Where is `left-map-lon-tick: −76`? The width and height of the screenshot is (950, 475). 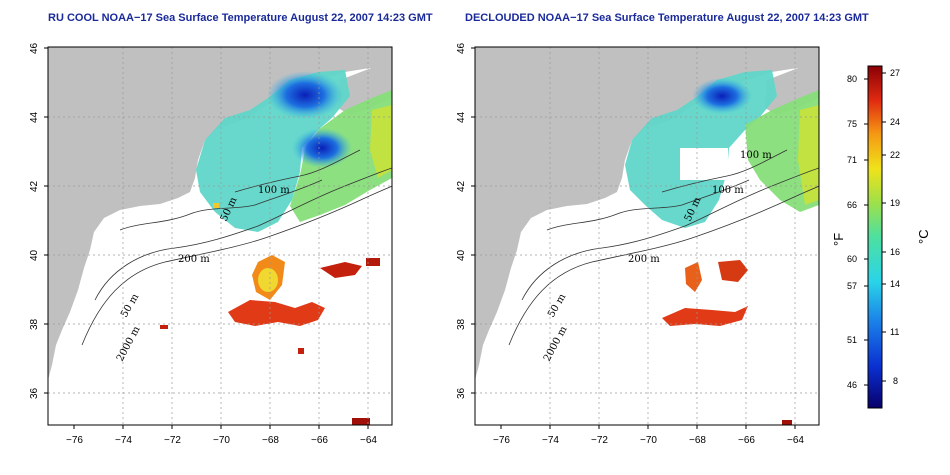
left-map-lon-tick: −76 is located at coordinates (74, 440).